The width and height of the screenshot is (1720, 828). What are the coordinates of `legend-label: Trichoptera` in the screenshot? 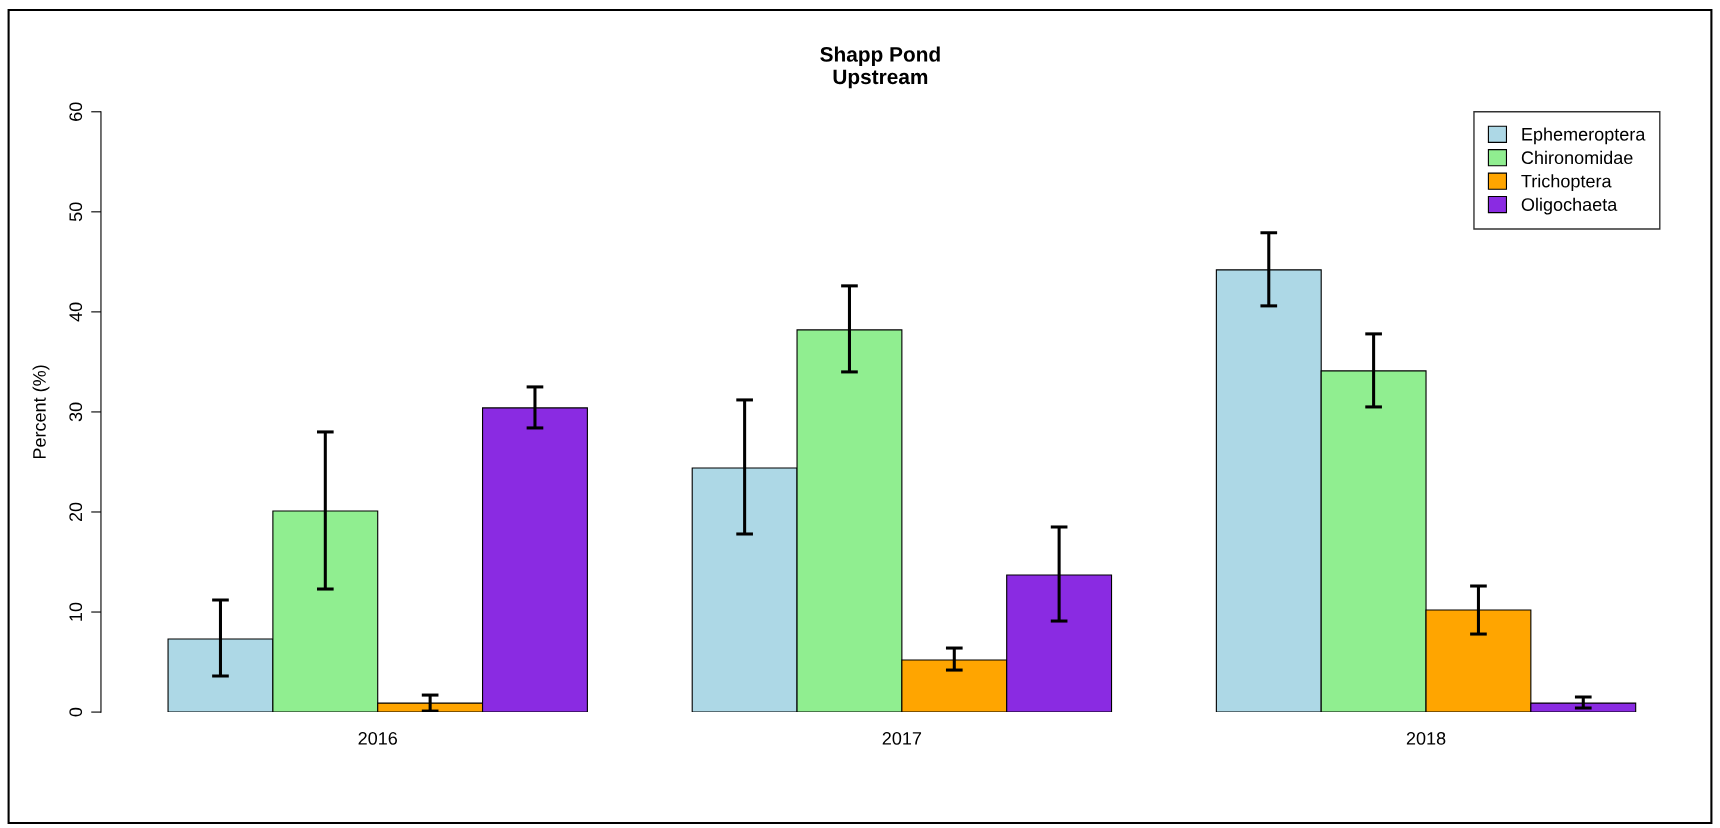 It's located at (1566, 183).